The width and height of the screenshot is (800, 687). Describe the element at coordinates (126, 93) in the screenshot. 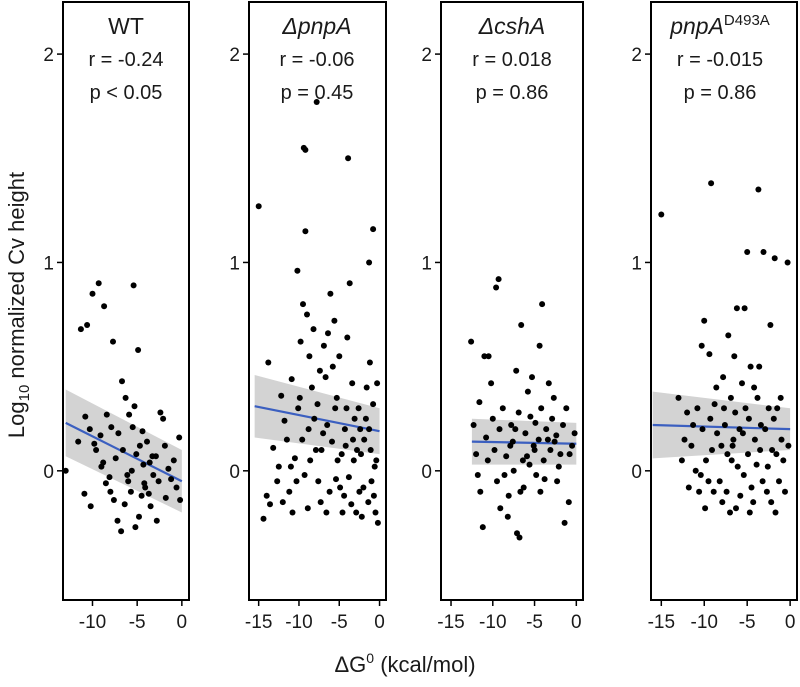

I see `stat-p: p < 0.05` at that location.